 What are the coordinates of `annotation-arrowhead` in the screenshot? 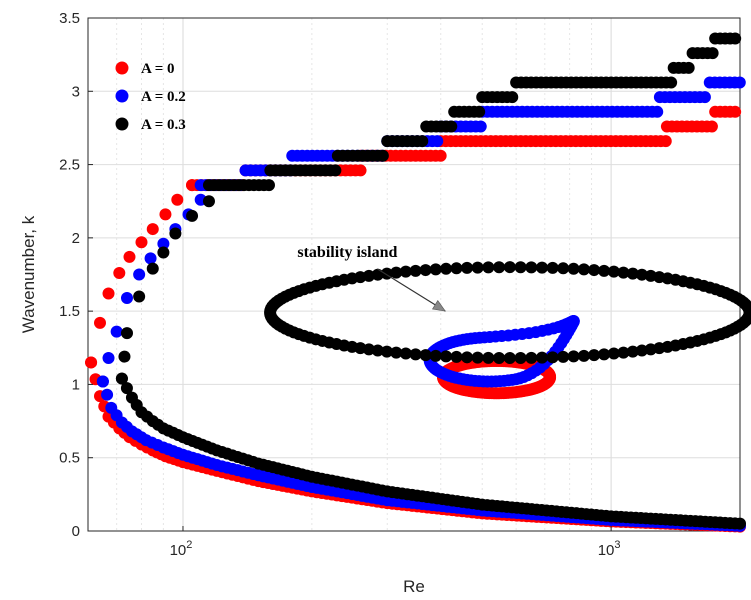 It's located at (439, 306).